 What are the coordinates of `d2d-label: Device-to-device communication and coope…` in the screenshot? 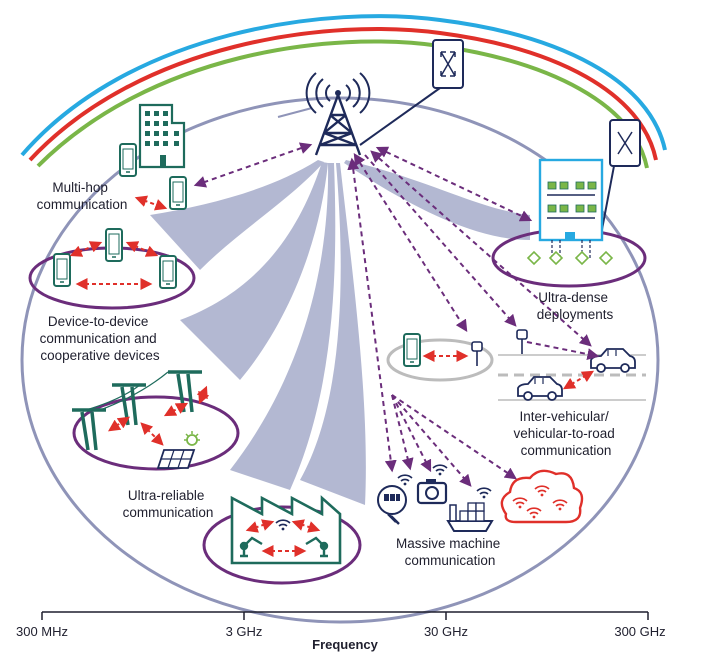 It's located at (100, 338).